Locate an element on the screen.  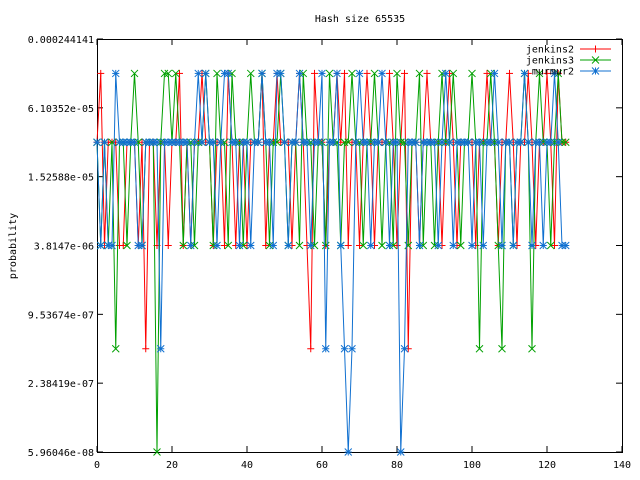
x-tick-label: 80 is located at coordinates (397, 465).